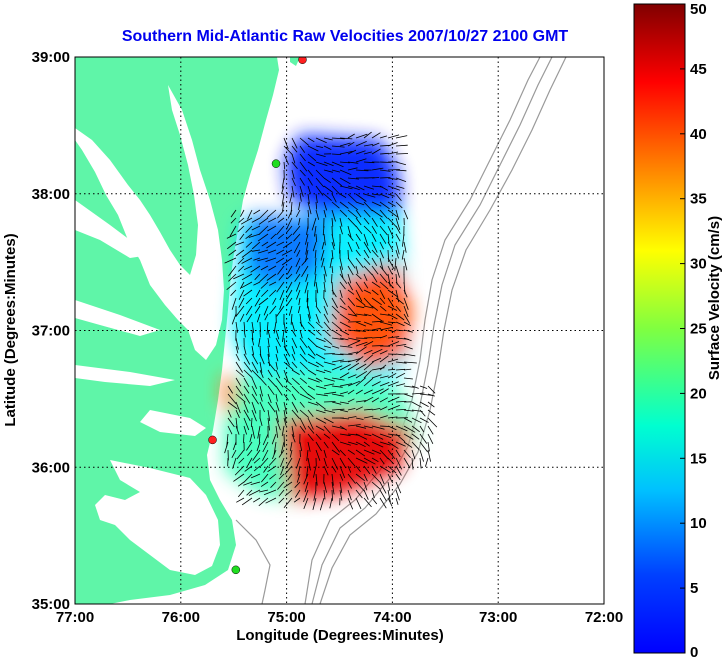 The width and height of the screenshot is (724, 659). Describe the element at coordinates (694, 588) in the screenshot. I see `colorbar-tick-label: 5` at that location.